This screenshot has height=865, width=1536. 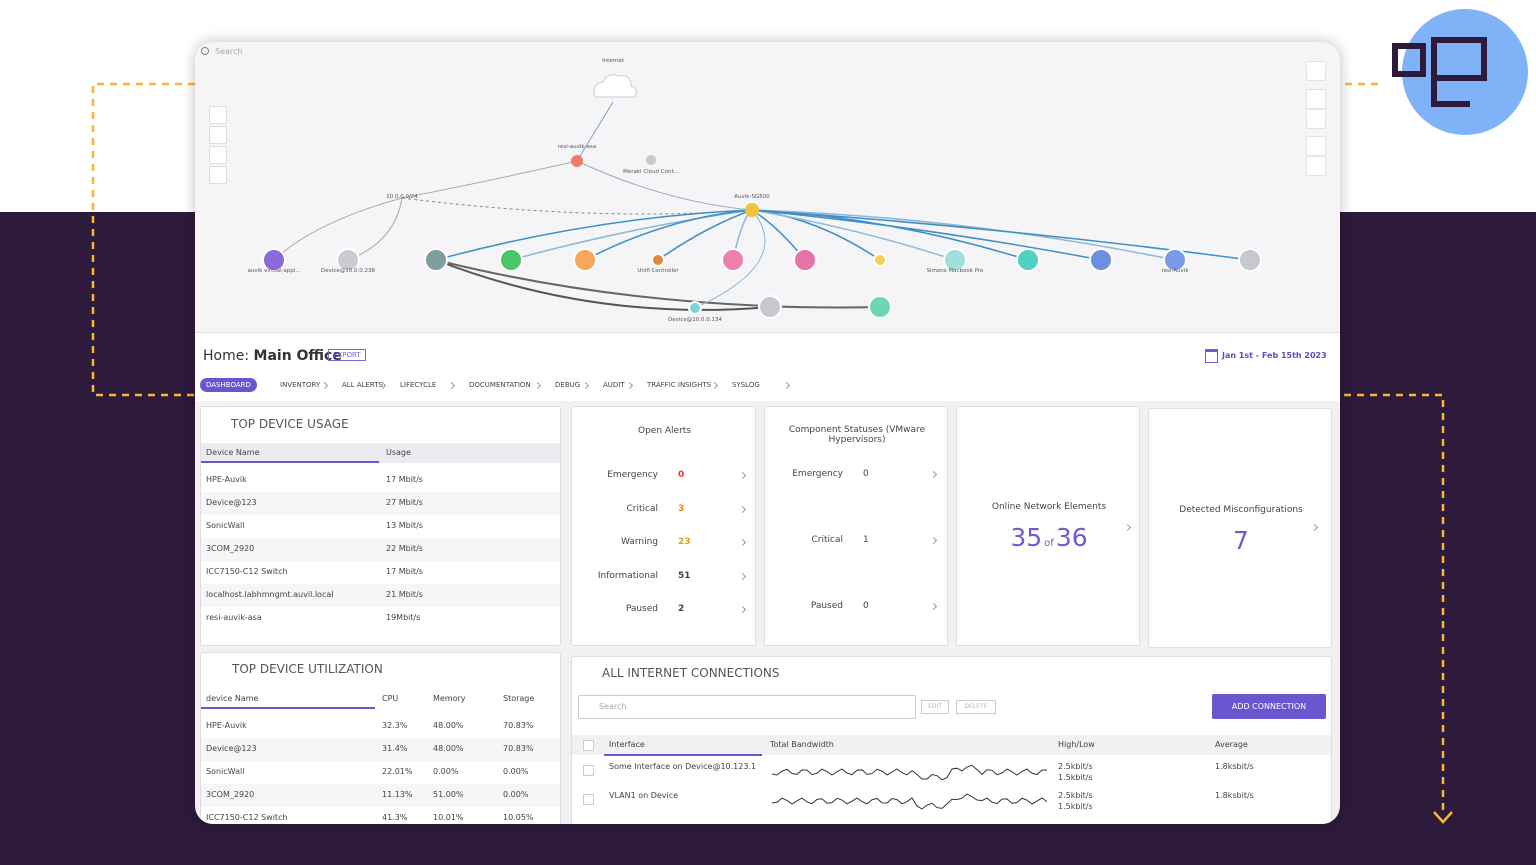 I want to click on location: Main Office, so click(x=297, y=356).